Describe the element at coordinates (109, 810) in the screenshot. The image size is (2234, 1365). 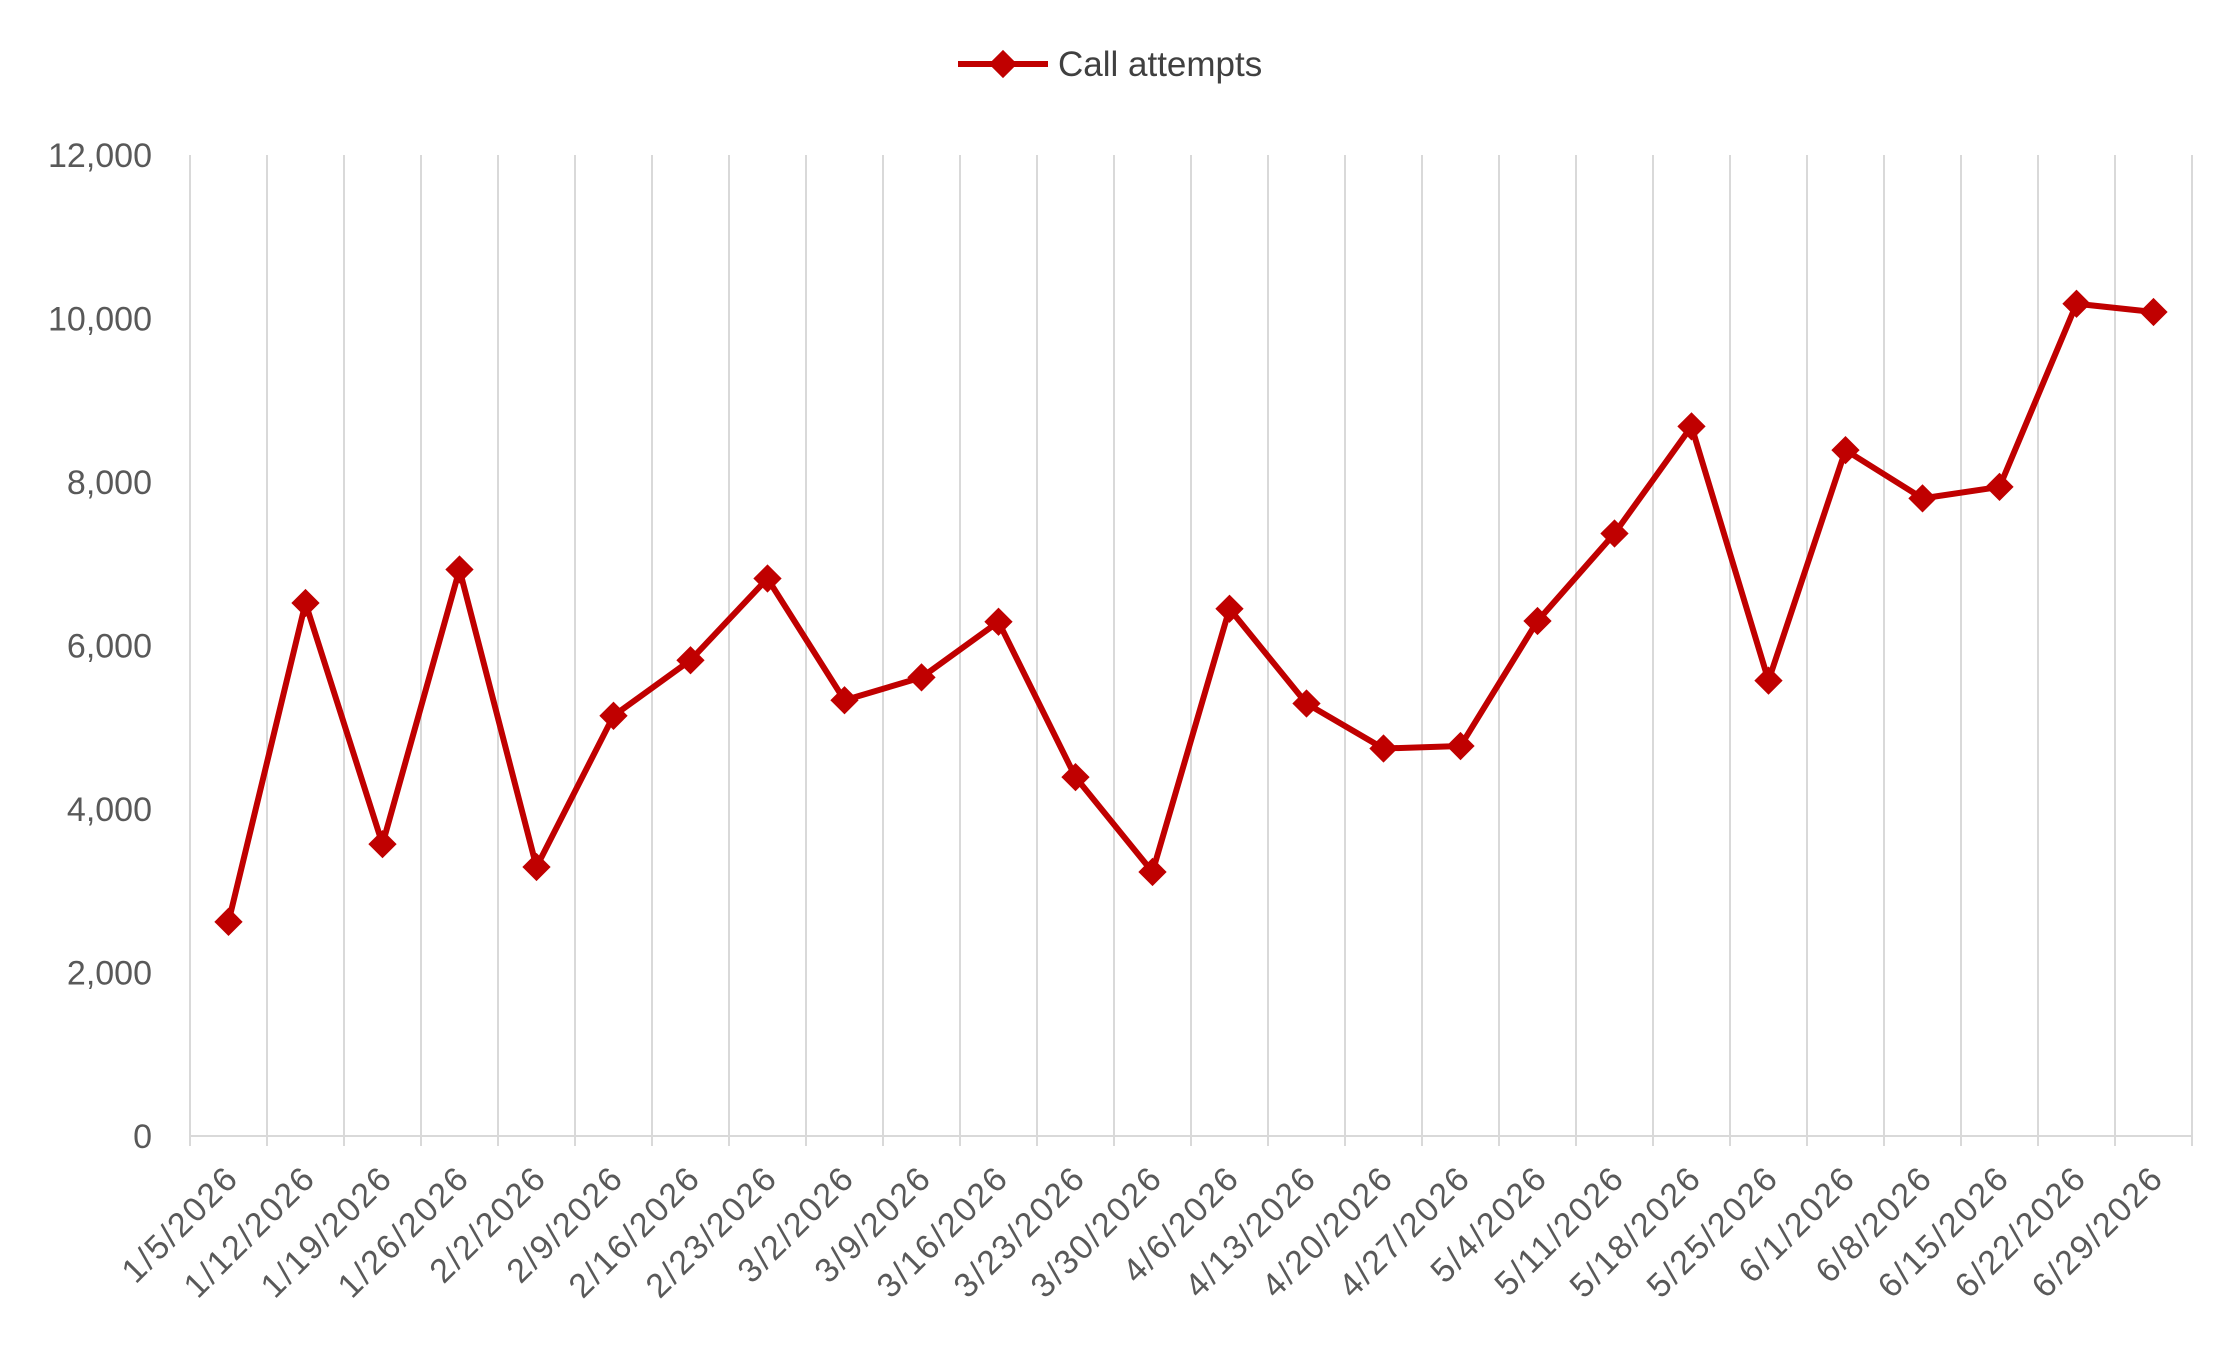
I see `y-tick-label: 4,000` at that location.